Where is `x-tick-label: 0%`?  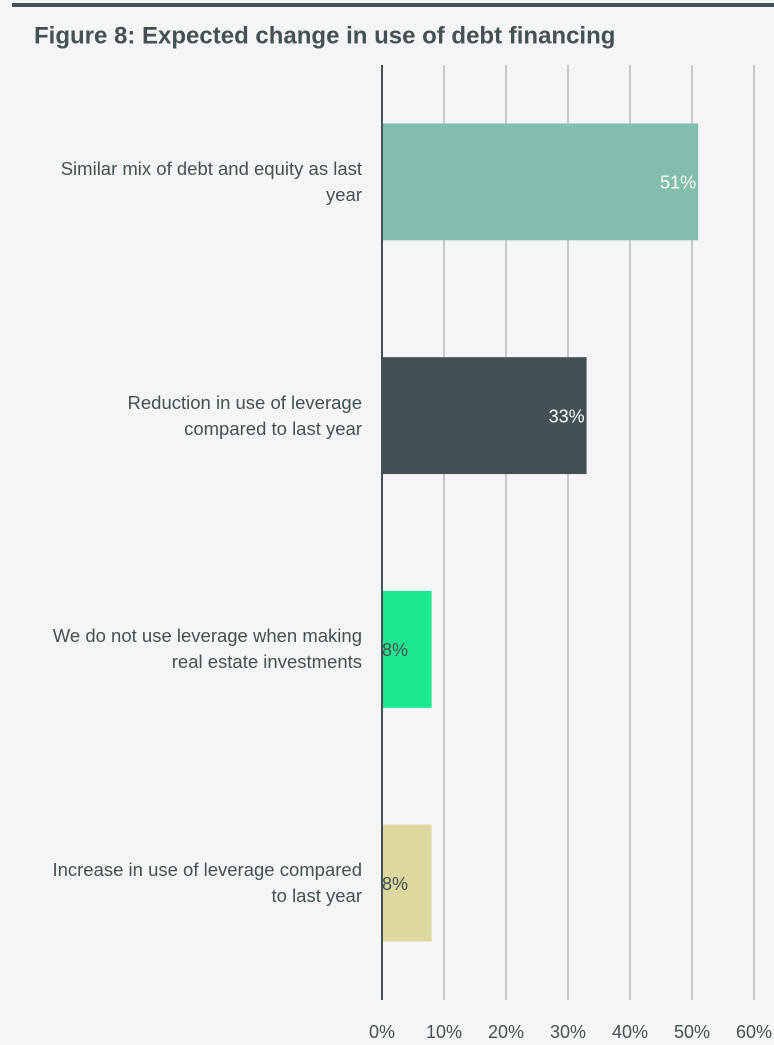
x-tick-label: 0% is located at coordinates (382, 1032).